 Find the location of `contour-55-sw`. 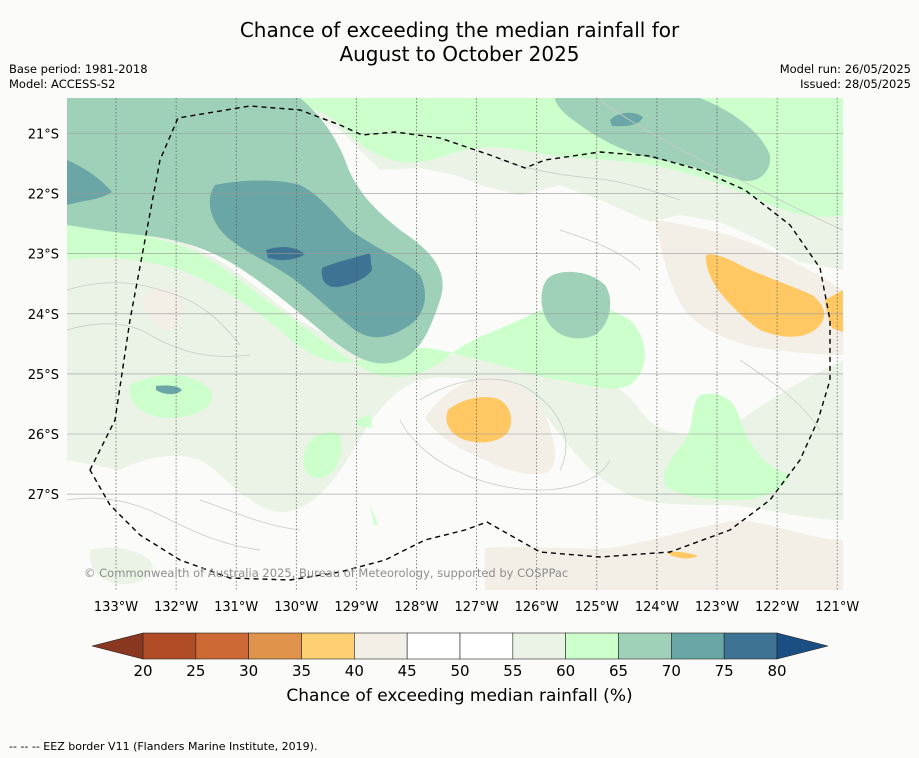

contour-55-sw is located at coordinates (121, 566).